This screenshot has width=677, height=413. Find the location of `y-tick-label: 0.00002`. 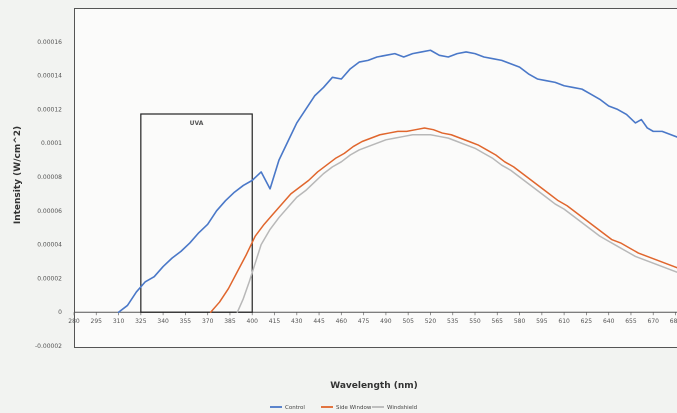

y-tick-label: 0.00002 is located at coordinates (49, 278).